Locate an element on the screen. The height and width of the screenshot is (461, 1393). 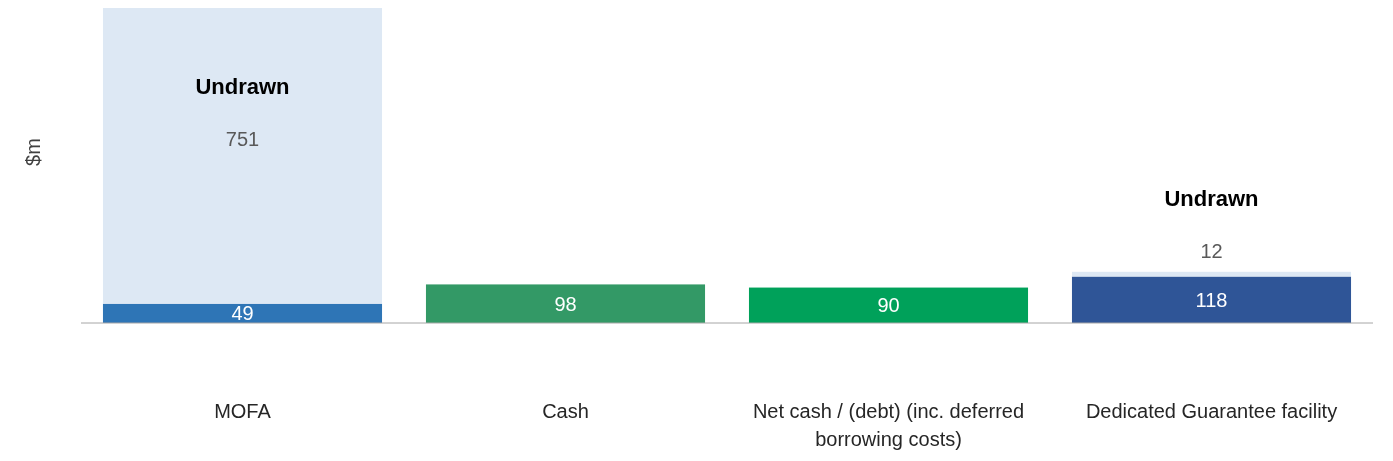
data-label: 49 is located at coordinates (242, 313).